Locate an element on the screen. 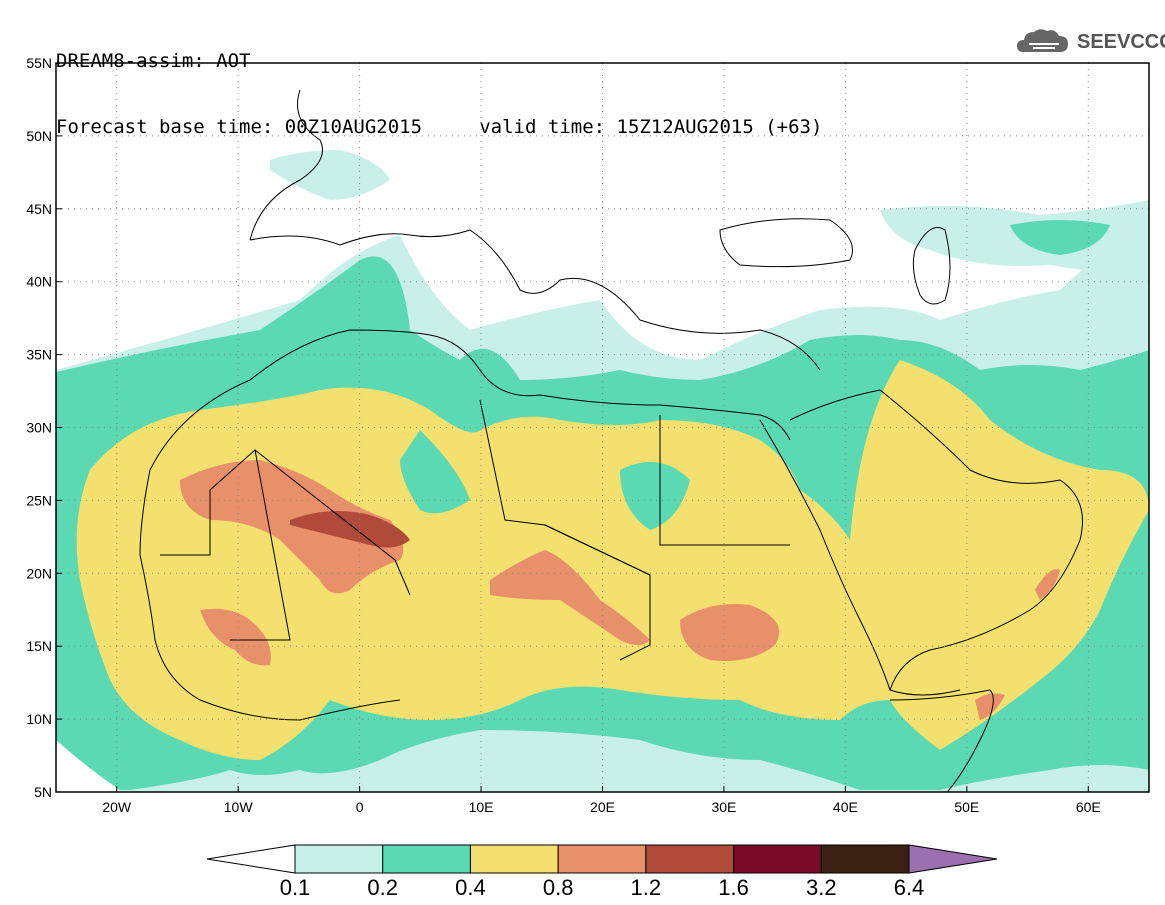  title-line-variable: DREAM8-assim: AOT is located at coordinates (153, 61).